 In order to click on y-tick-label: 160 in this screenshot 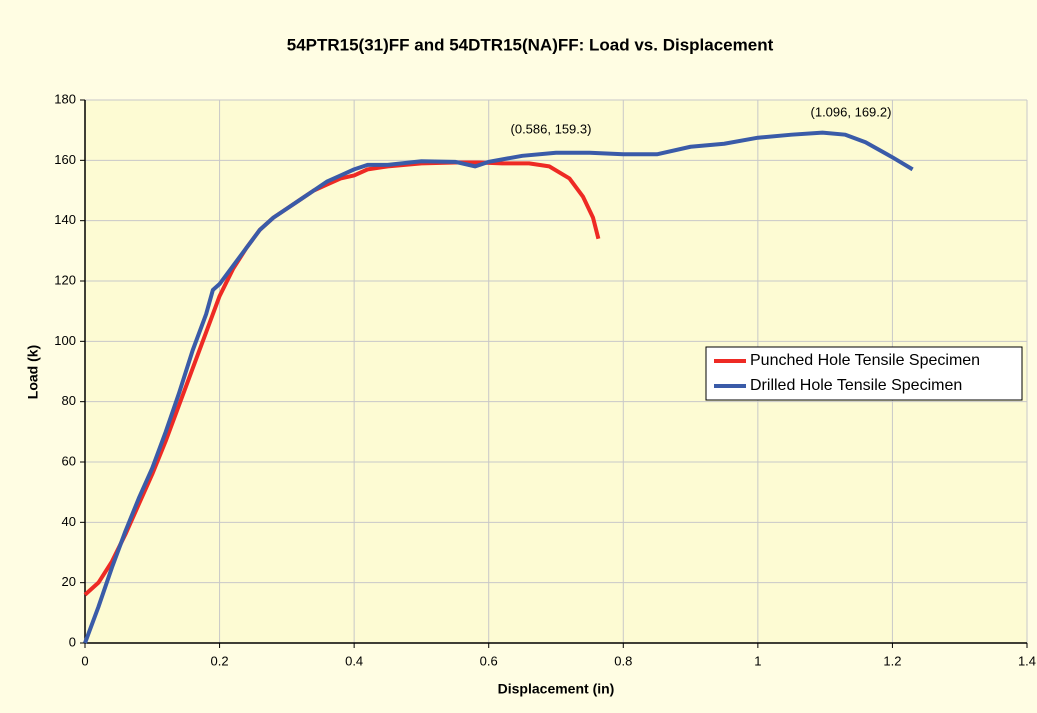, I will do `click(65, 159)`.